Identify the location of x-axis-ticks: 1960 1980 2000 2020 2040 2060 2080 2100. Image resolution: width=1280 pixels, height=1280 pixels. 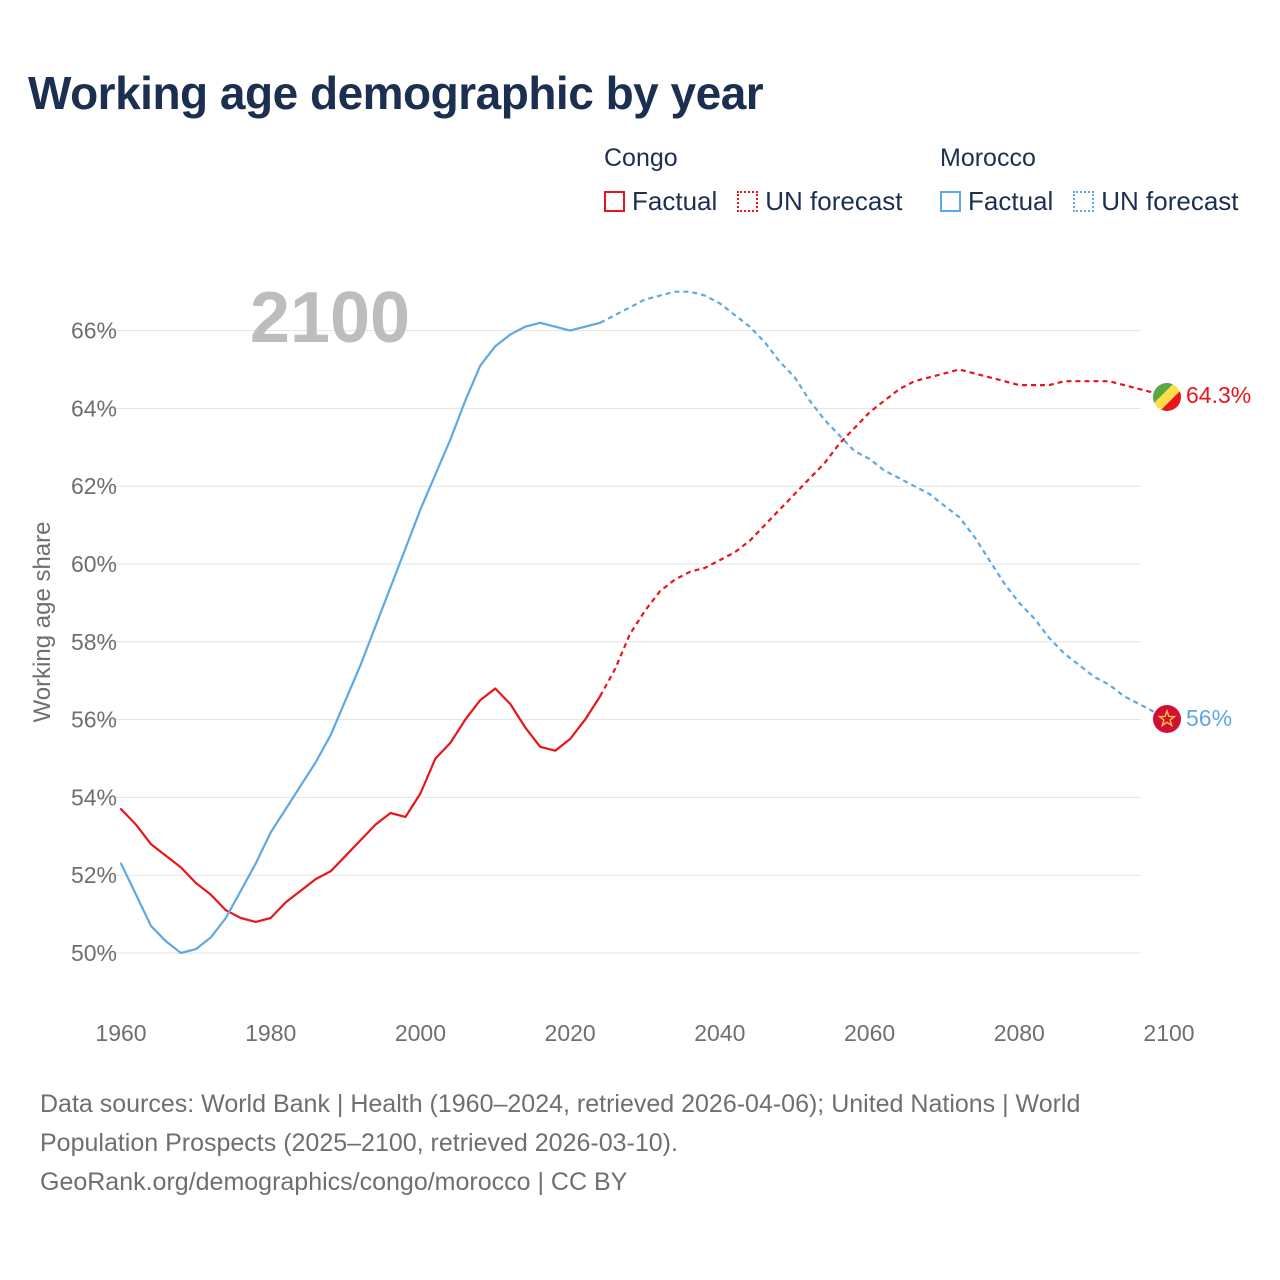
(644, 1033).